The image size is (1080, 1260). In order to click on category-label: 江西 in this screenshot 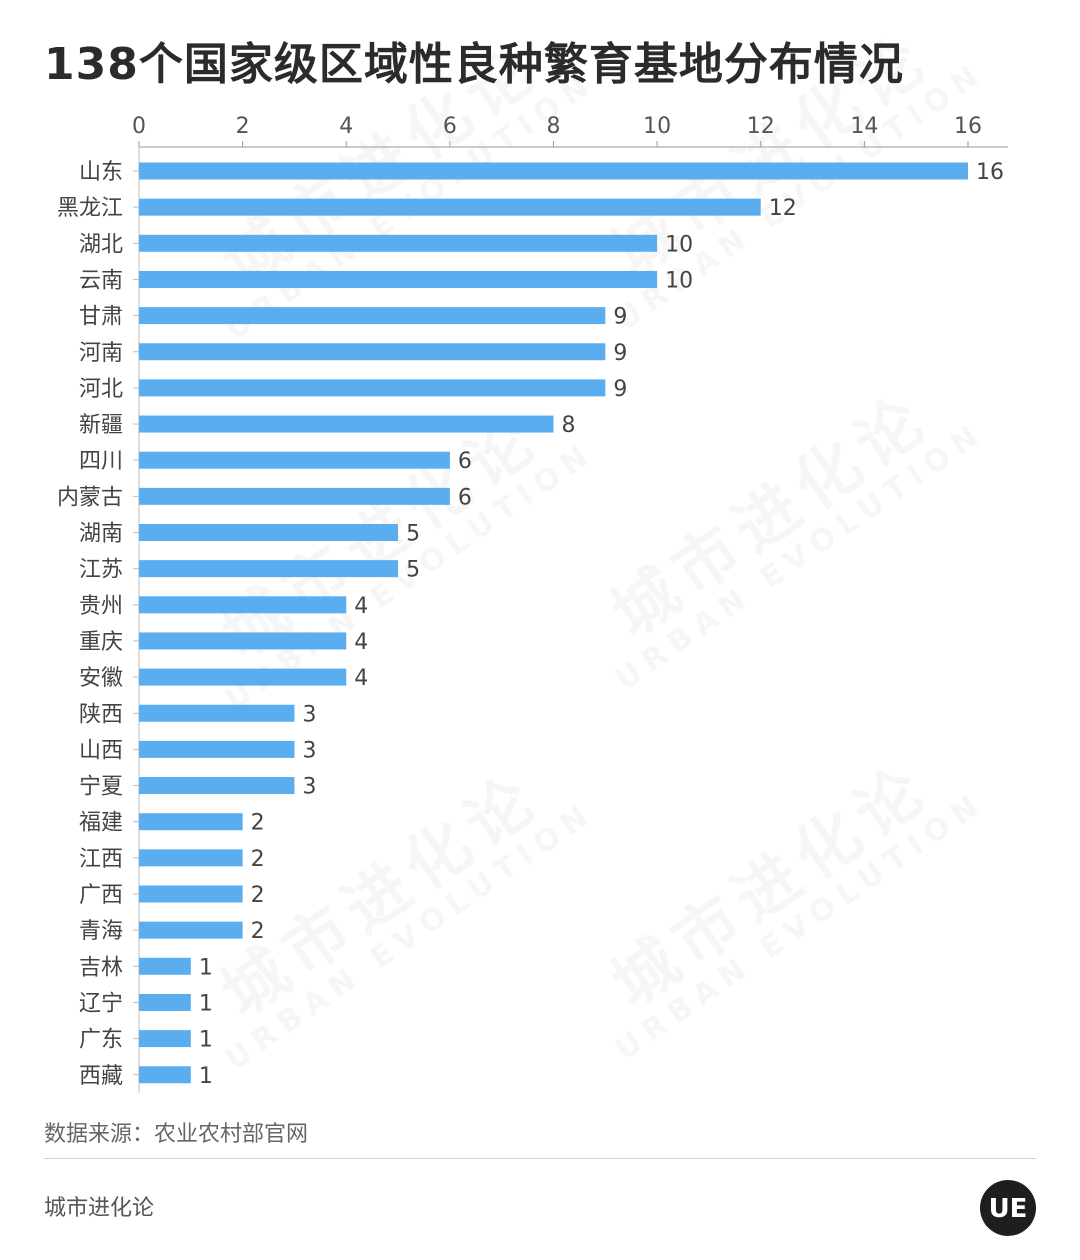, I will do `click(101, 859)`.